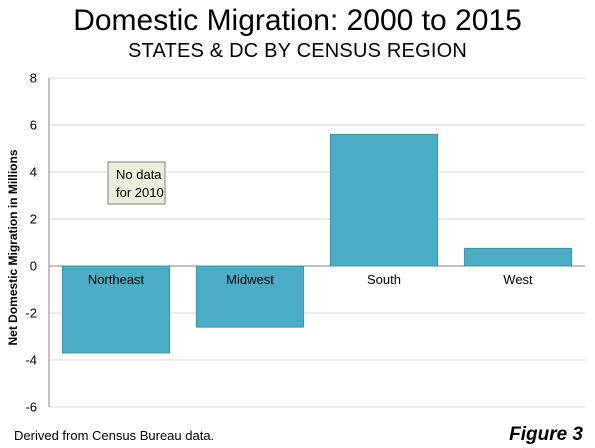 Image resolution: width=595 pixels, height=448 pixels. I want to click on no-data-annotation: No data for 2010, so click(136, 183).